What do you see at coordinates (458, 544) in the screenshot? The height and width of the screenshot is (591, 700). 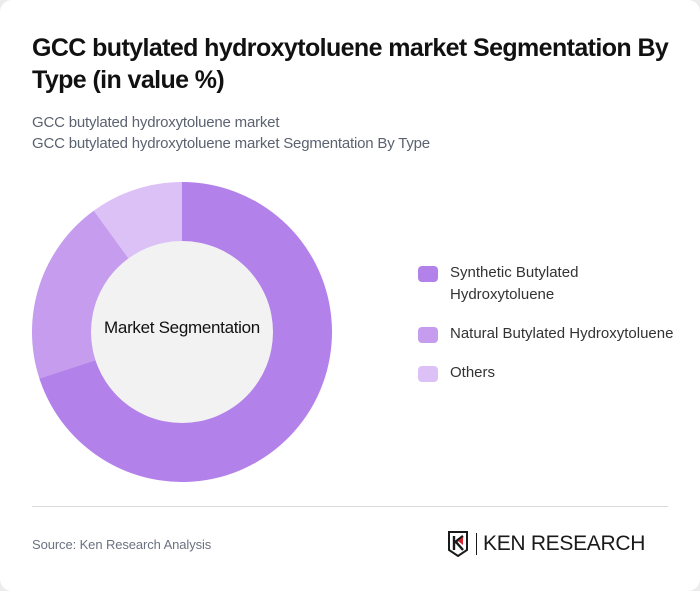 I see `ken-research-logo-icon` at bounding box center [458, 544].